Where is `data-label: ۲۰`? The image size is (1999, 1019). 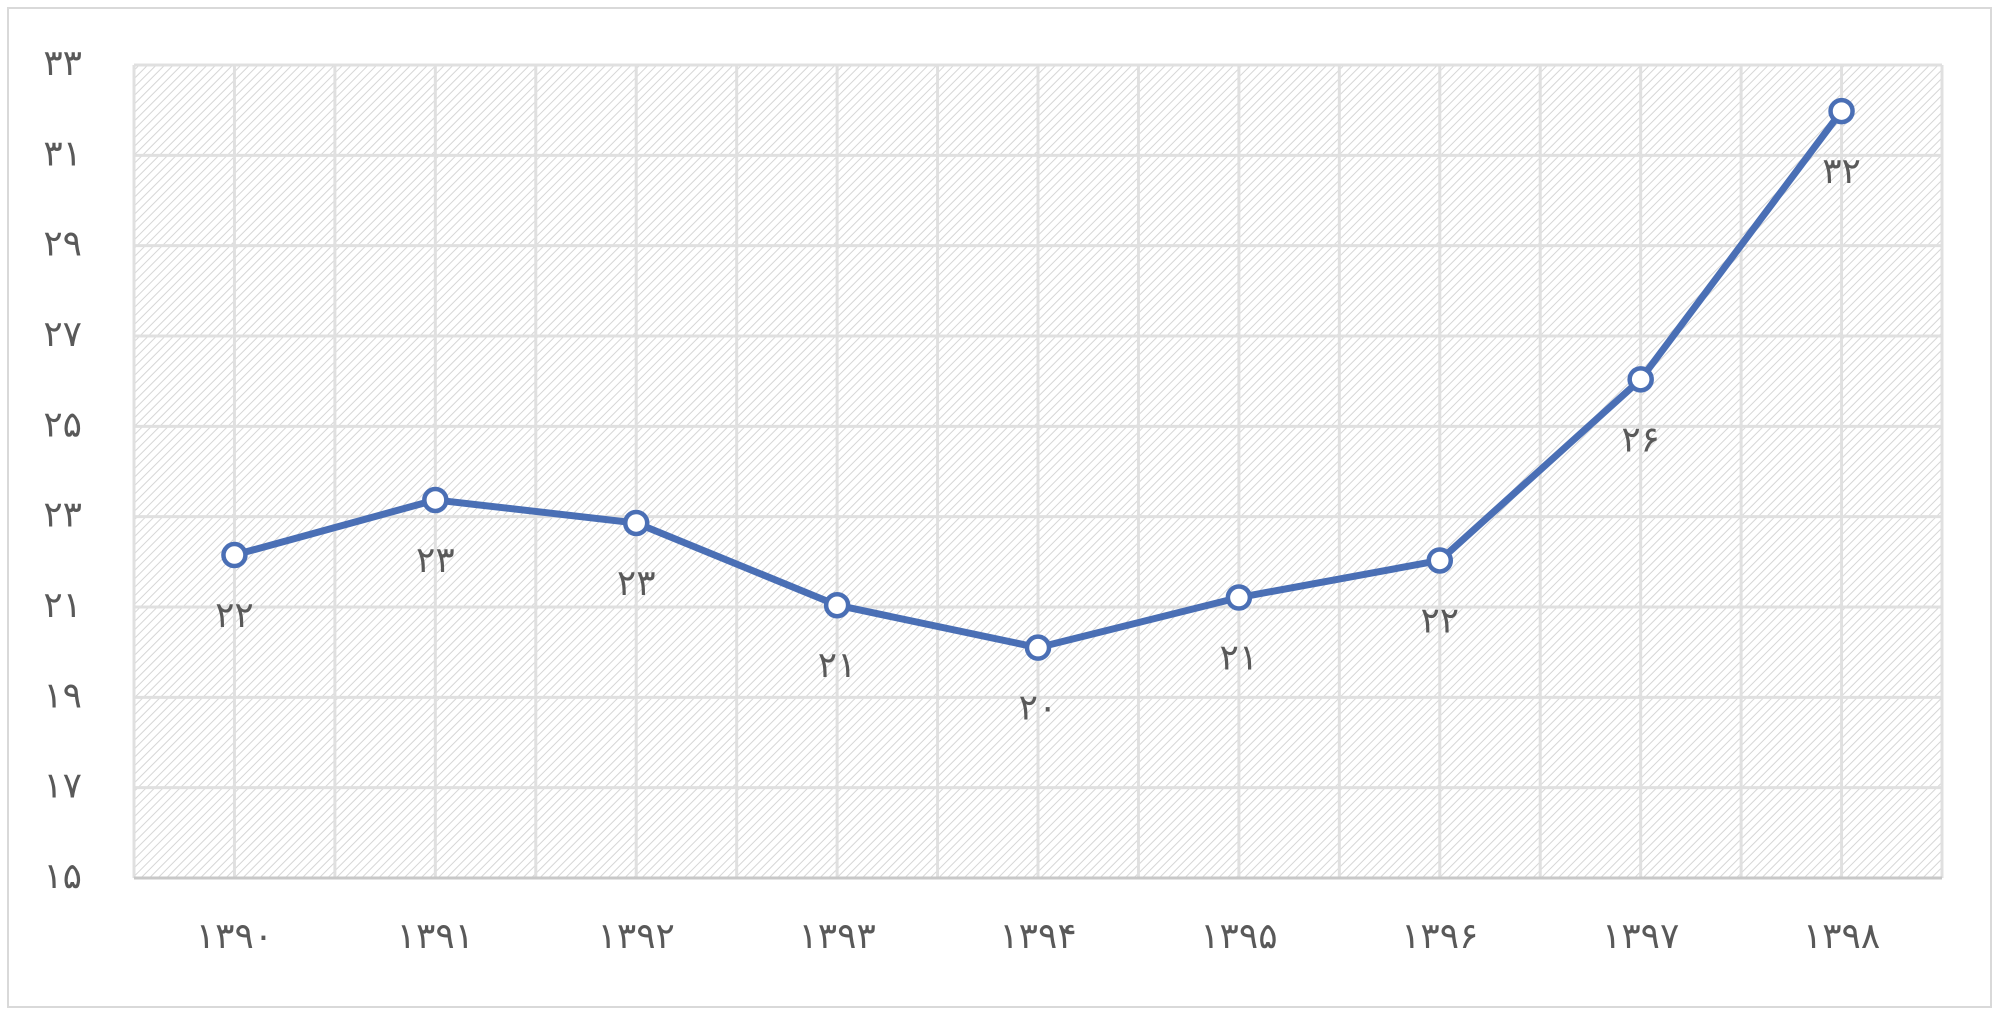
data-label: ۲۰ is located at coordinates (1038, 708).